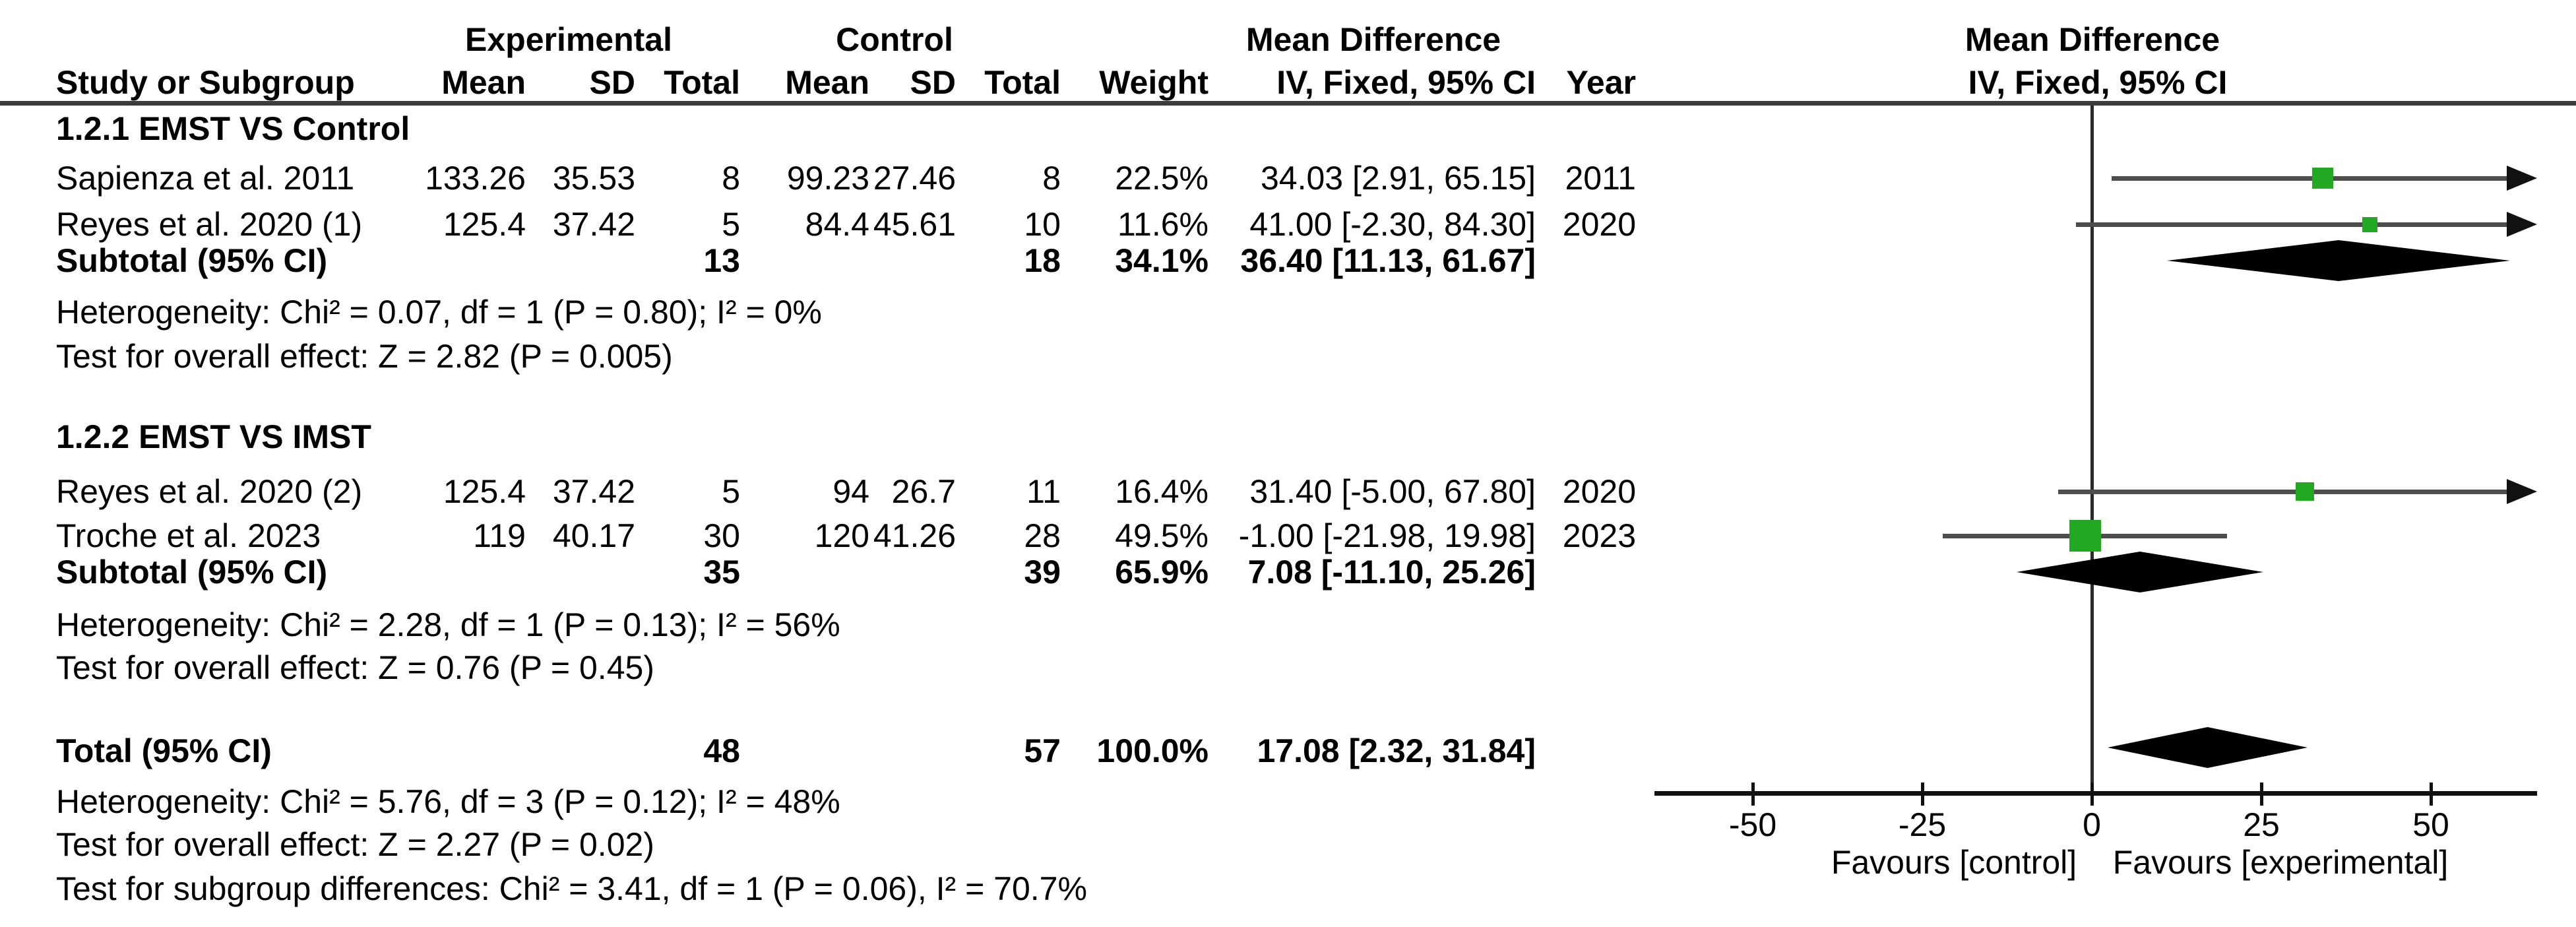  Describe the element at coordinates (2092, 824) in the screenshot. I see `axis-tick-label: 0` at that location.